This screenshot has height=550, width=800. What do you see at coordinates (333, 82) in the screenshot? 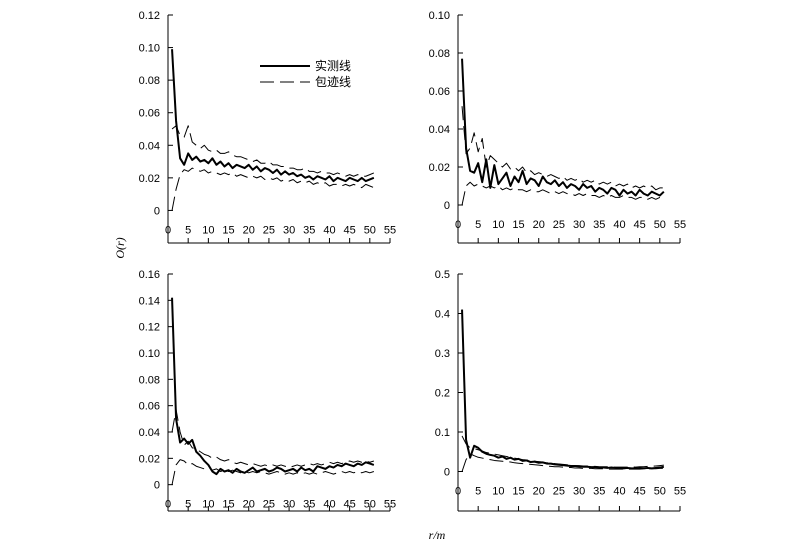
I see `legend-envelope-label: 包迹线` at bounding box center [333, 82].